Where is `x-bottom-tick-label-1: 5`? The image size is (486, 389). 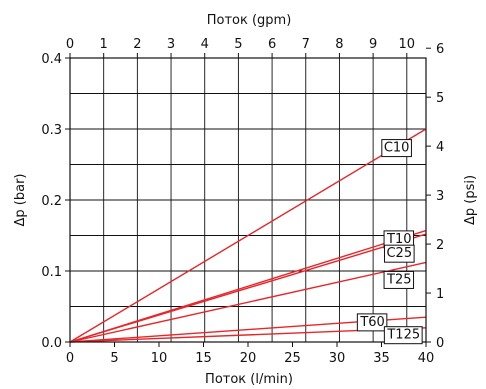
x-bottom-tick-label-1: 5 is located at coordinates (114, 358).